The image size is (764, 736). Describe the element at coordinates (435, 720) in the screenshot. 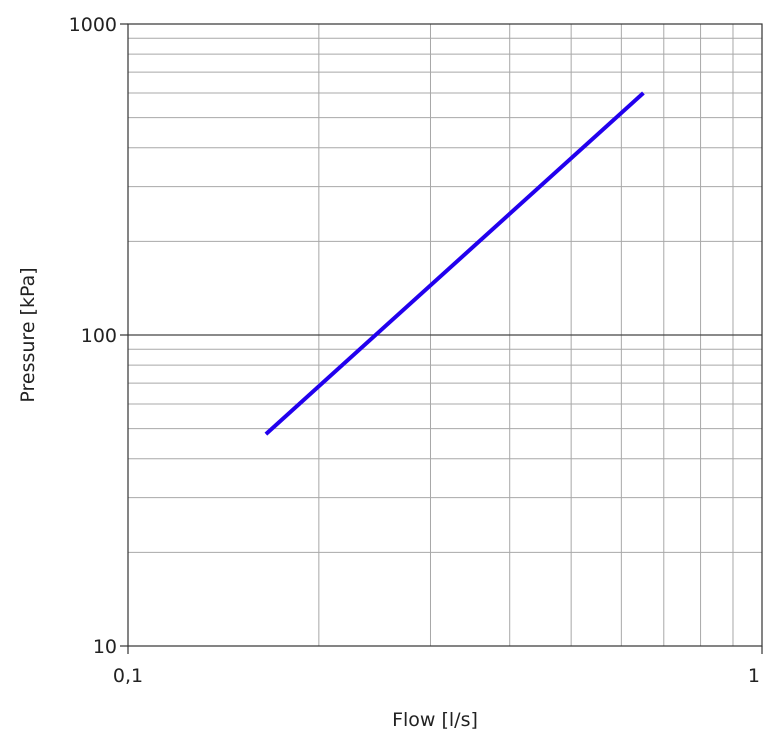

I see `x-axis-title: Flow [l/s]` at that location.